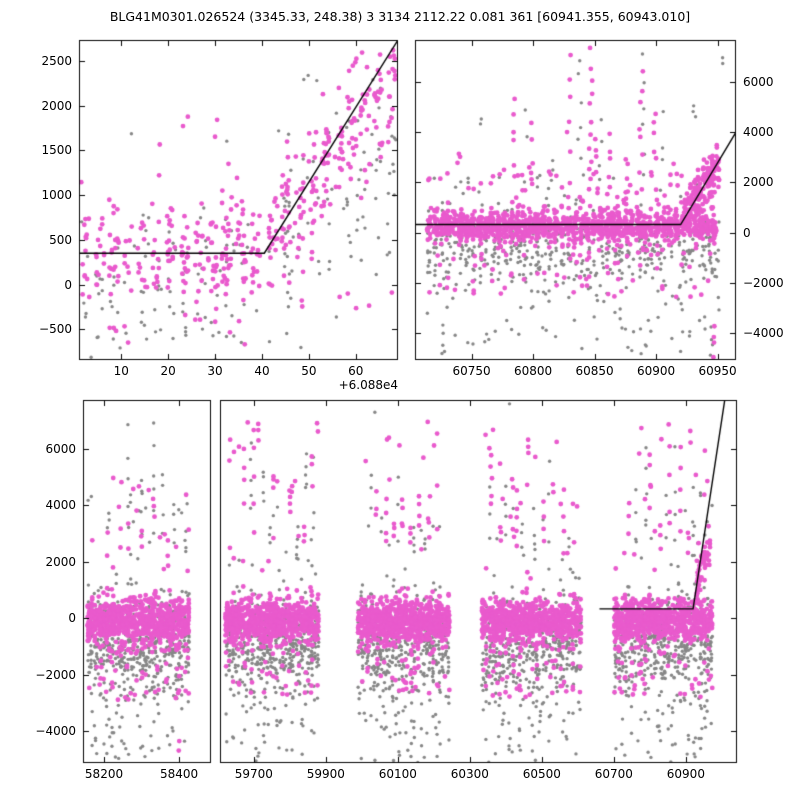  I want to click on tick-label: 60750, so click(471, 371).